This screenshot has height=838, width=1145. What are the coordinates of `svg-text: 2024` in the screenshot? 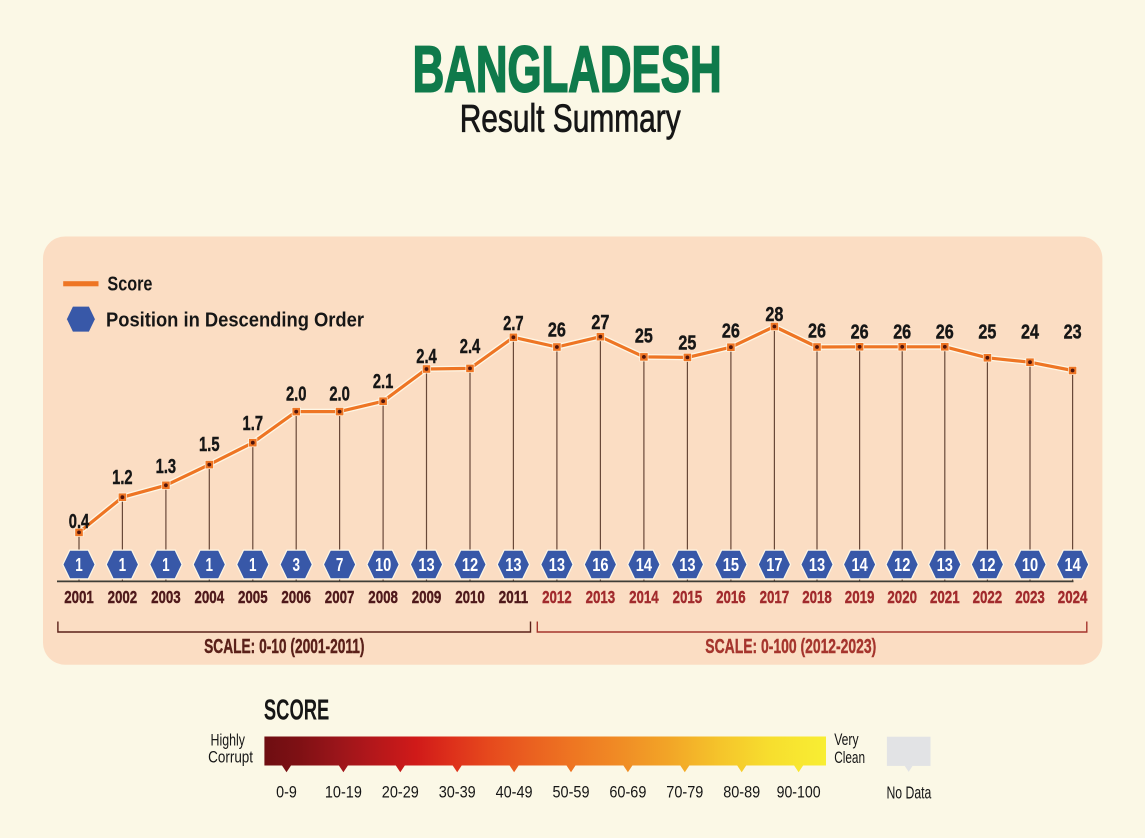 It's located at (1073, 597).